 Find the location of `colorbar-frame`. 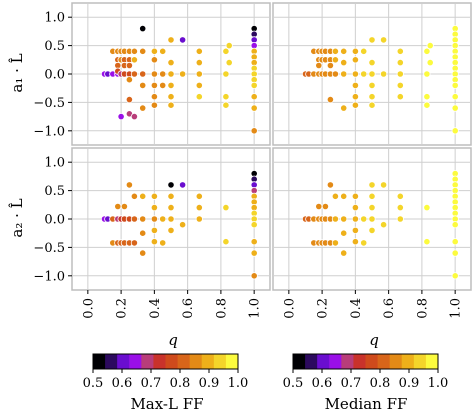

colorbar-frame is located at coordinates (165, 361).